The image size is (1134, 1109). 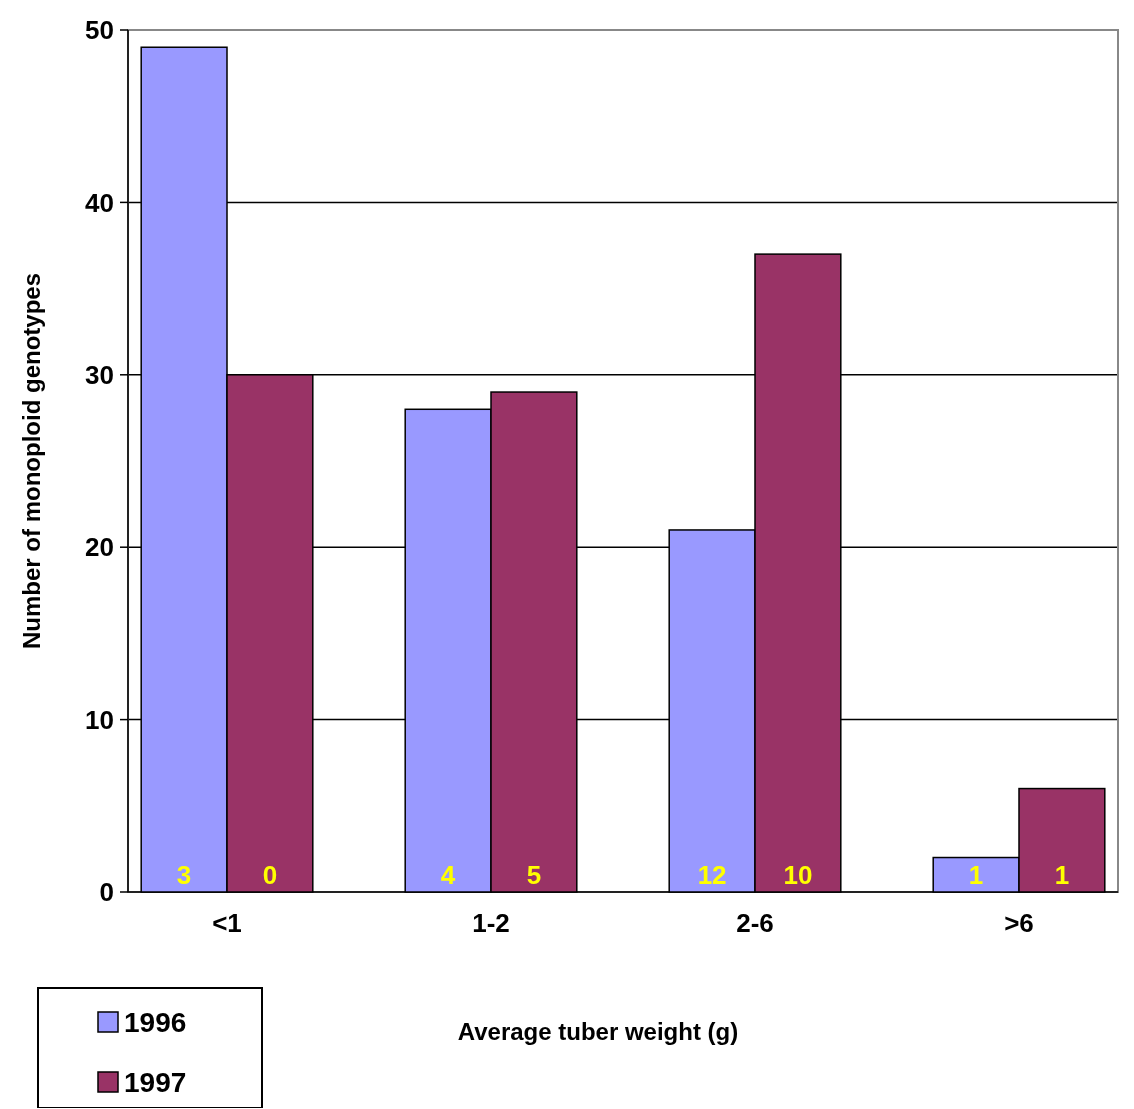 I want to click on annotation: 4, so click(x=448, y=875).